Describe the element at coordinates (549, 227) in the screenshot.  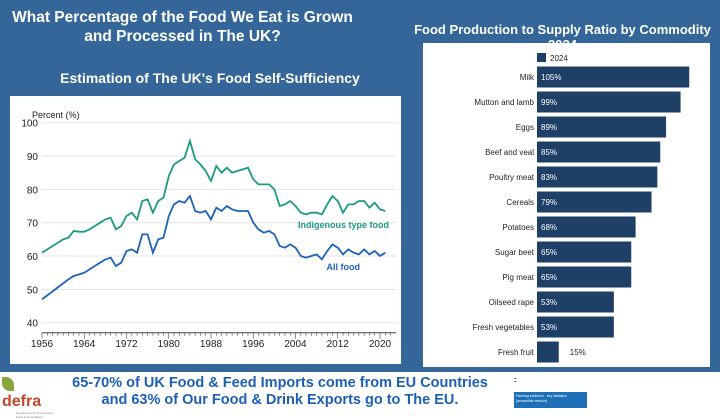
I see `data-label: 68%` at that location.